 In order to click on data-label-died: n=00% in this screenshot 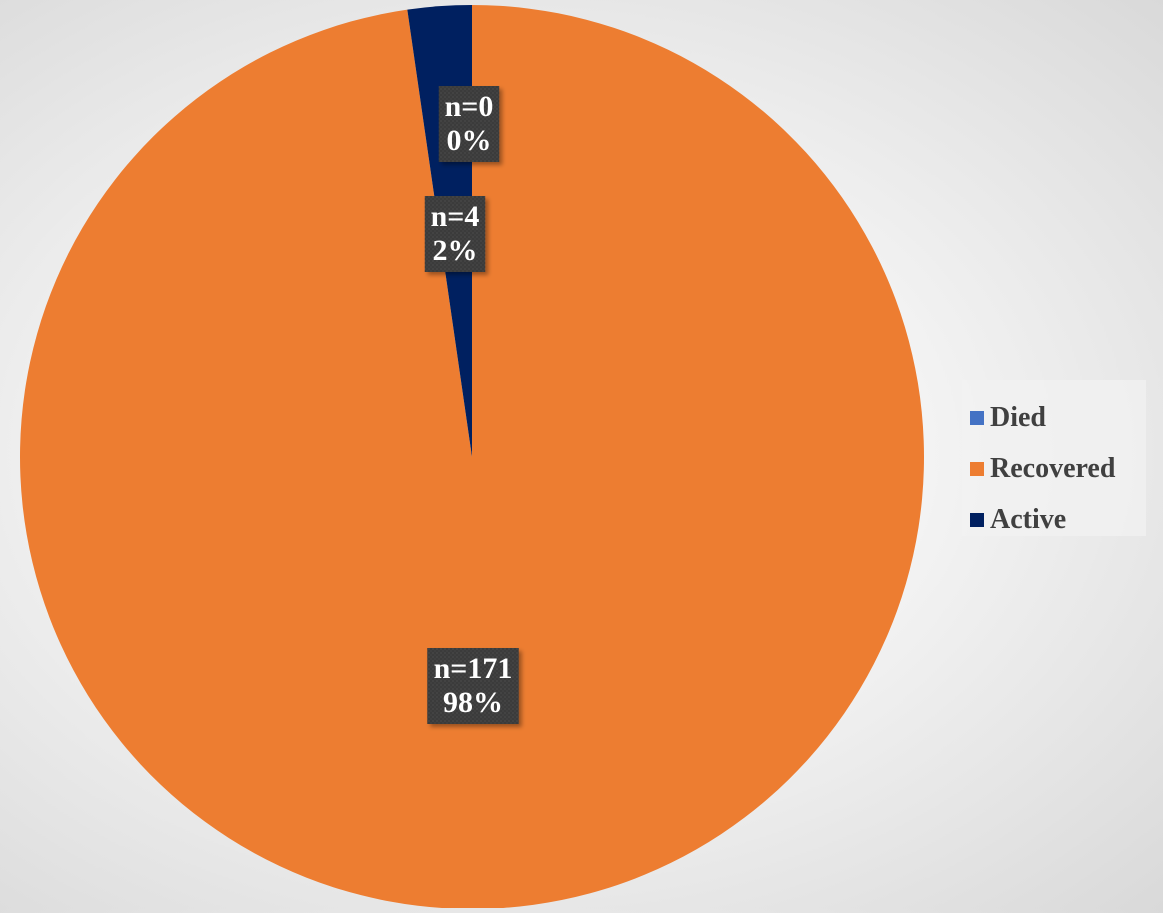, I will do `click(469, 124)`.